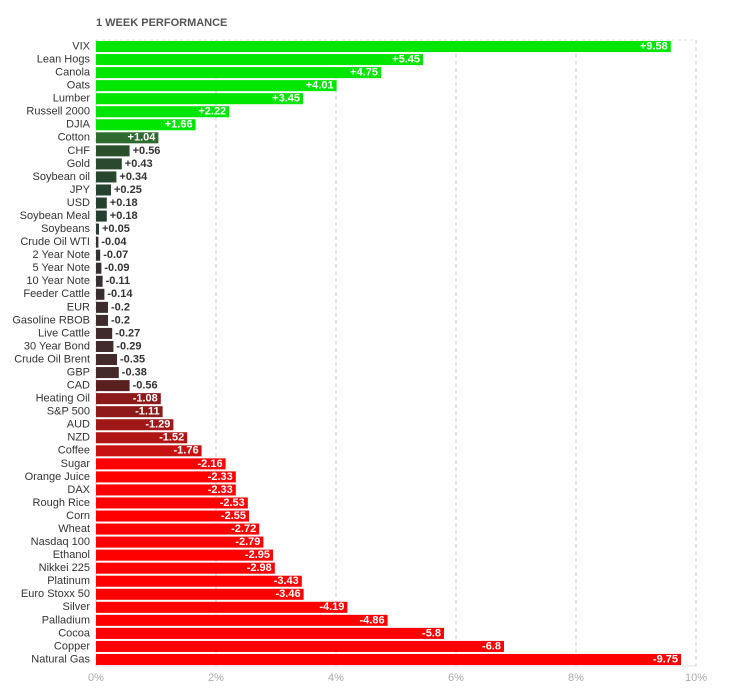 This screenshot has width=751, height=697. What do you see at coordinates (81, 46) in the screenshot?
I see `category-label: VIX` at bounding box center [81, 46].